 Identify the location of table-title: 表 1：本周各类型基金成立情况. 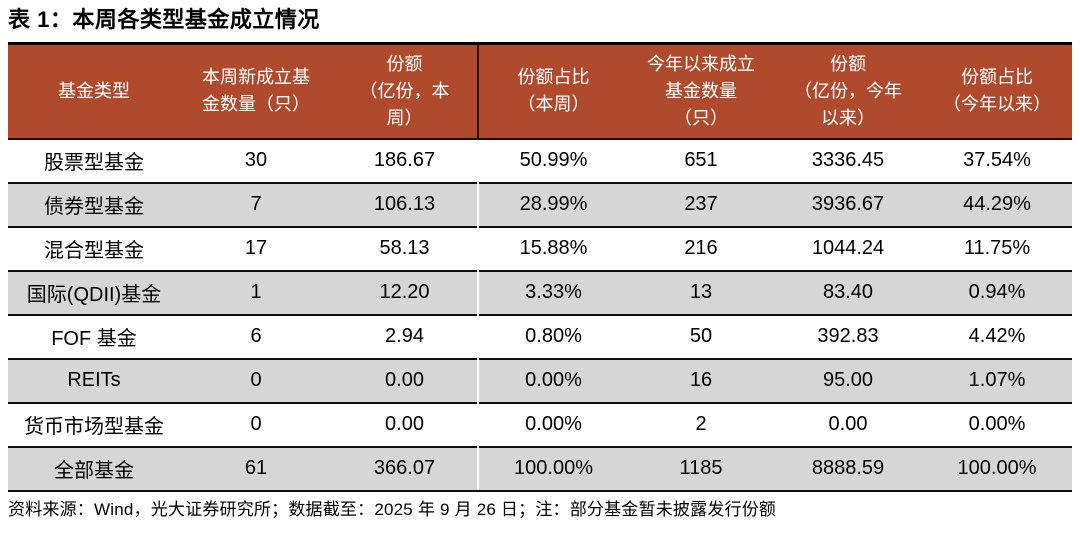
(164, 19).